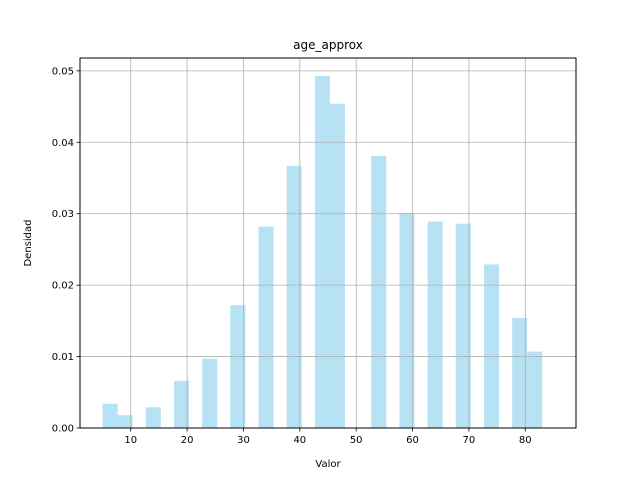 Image resolution: width=640 pixels, height=480 pixels. Describe the element at coordinates (63, 286) in the screenshot. I see `y-tick-label: 0.02` at that location.